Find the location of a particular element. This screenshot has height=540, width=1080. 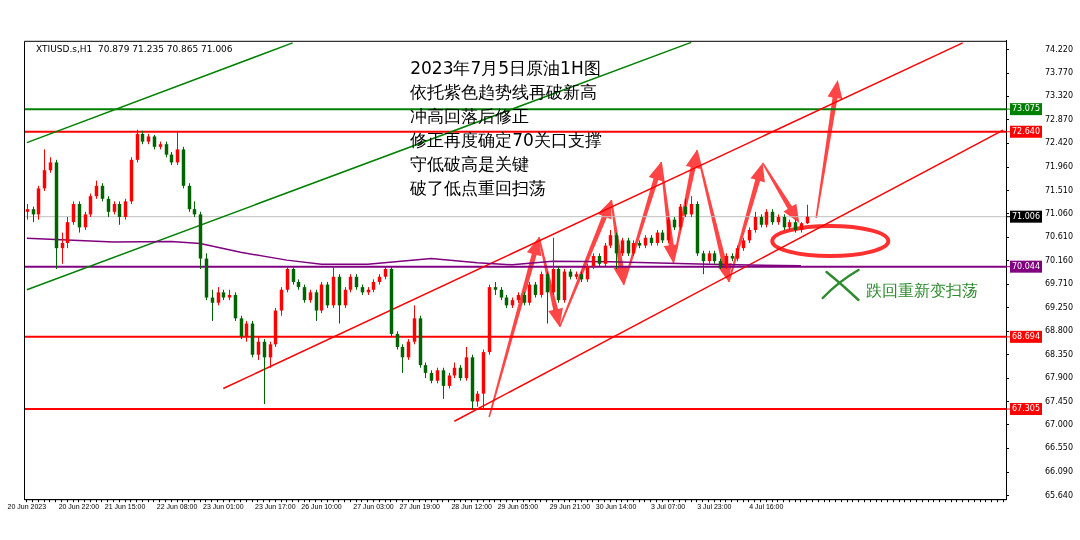

y-tick-label: 73.320 is located at coordinates (1059, 96).